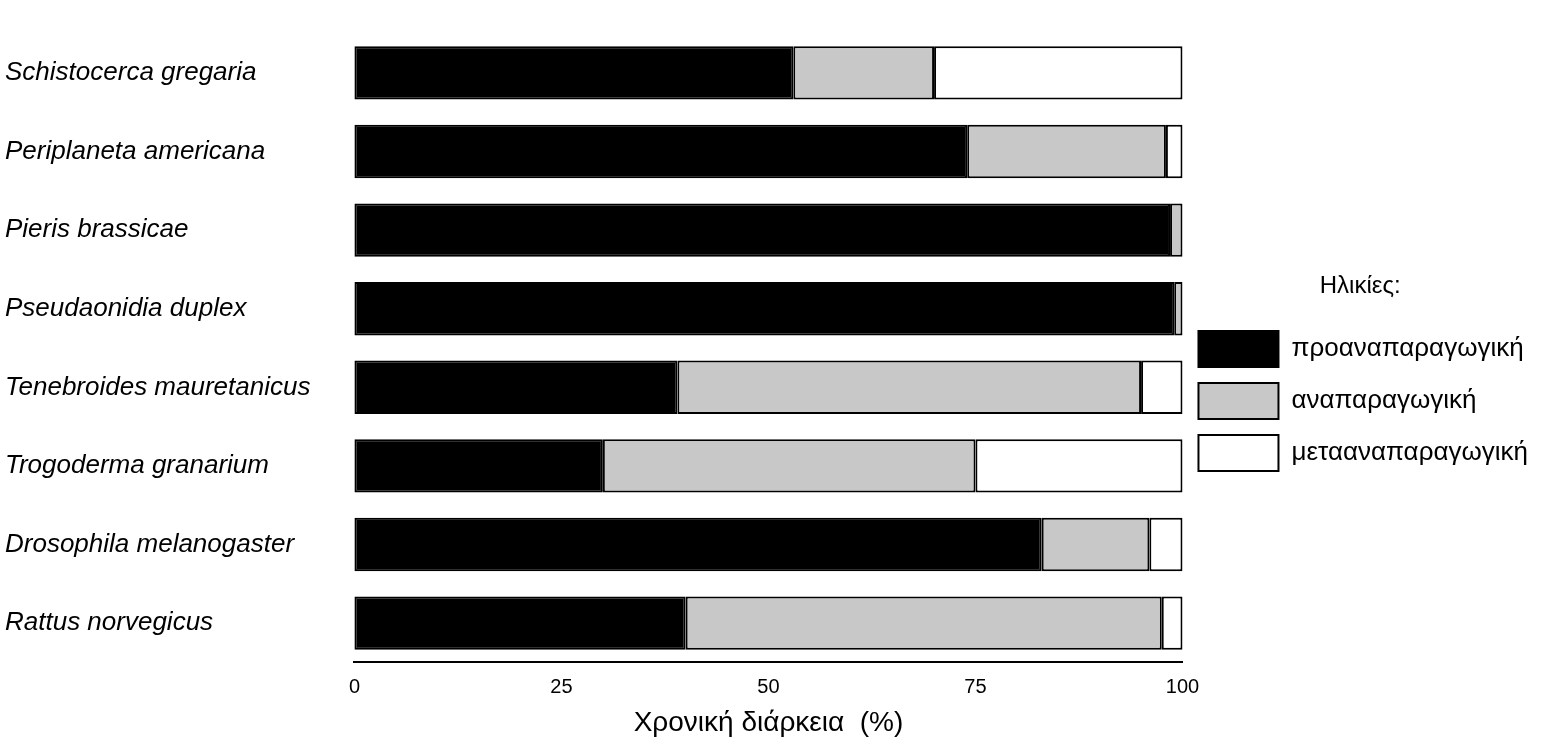 This screenshot has width=1558, height=749. What do you see at coordinates (354, 685) in the screenshot?
I see `x-tick-label: 0` at bounding box center [354, 685].